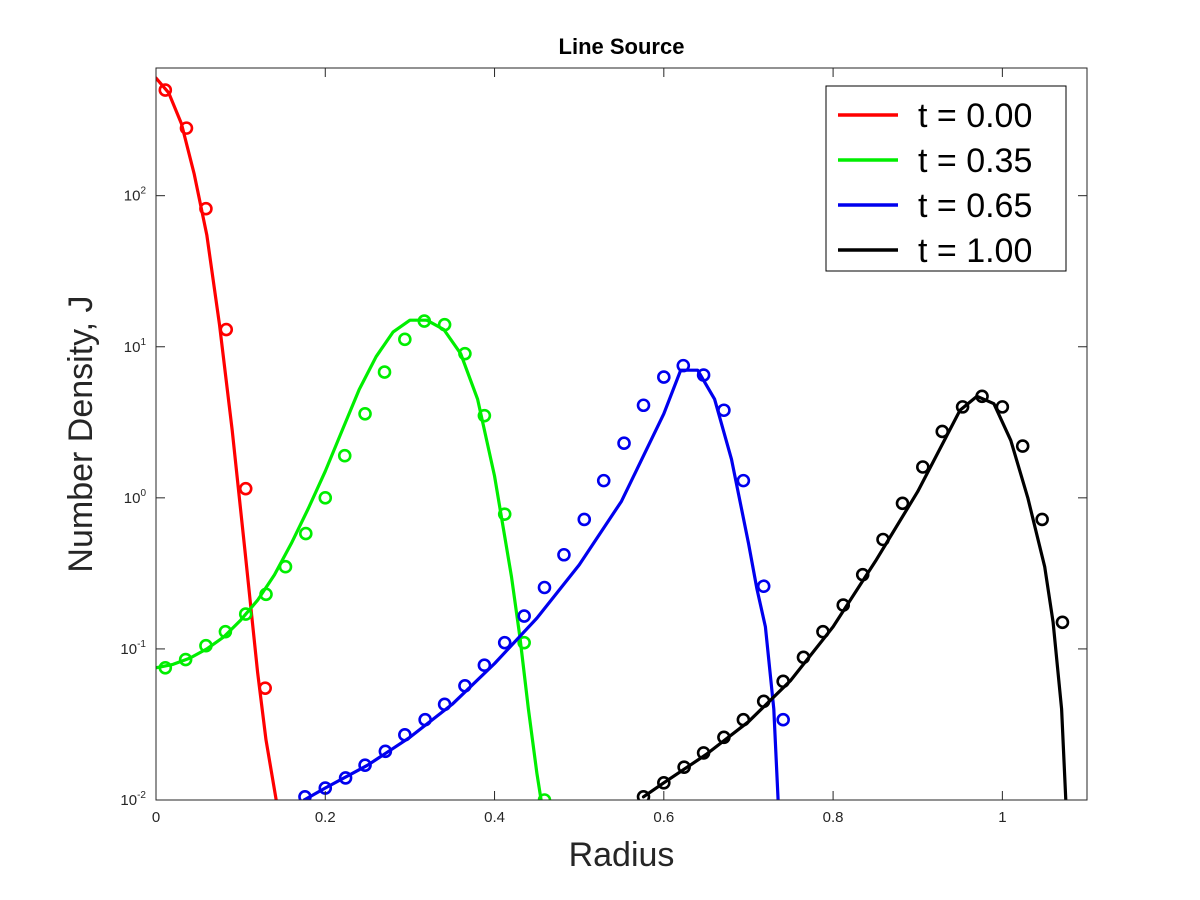  Describe the element at coordinates (141, 644) in the screenshot. I see `y-tick-exponent: -1` at that location.